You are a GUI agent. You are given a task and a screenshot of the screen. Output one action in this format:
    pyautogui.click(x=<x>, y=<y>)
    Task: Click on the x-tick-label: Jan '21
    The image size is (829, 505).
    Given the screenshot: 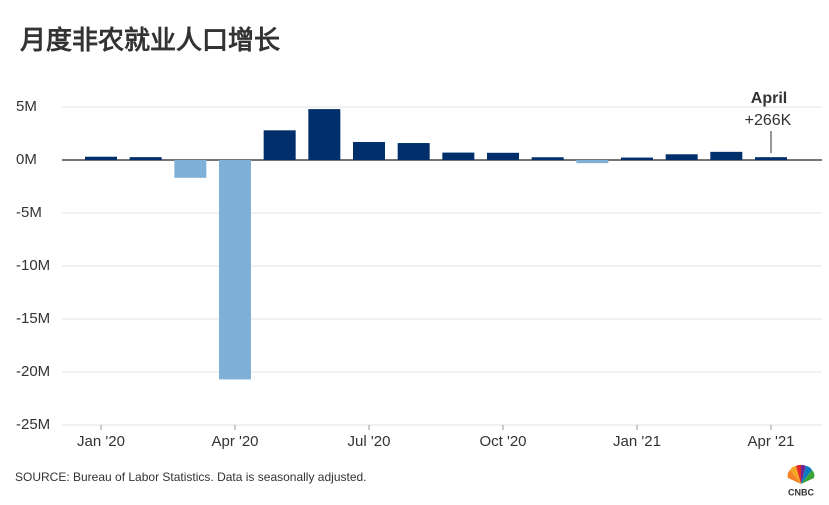 What is the action you would take?
    pyautogui.click(x=637, y=441)
    